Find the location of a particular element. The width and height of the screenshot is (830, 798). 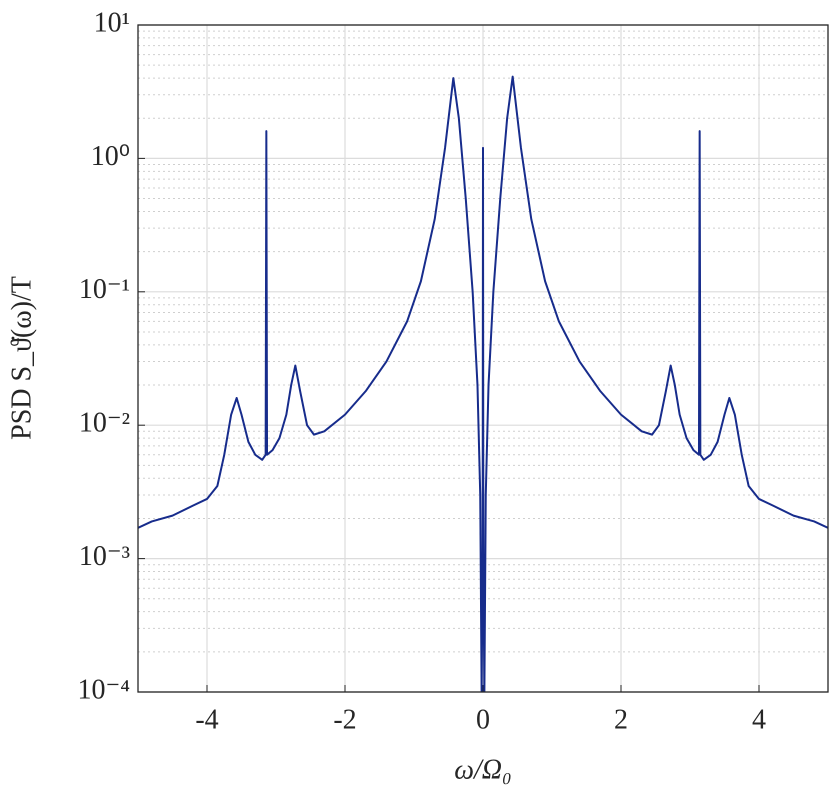

x-tick-label: -4 is located at coordinates (206, 719).